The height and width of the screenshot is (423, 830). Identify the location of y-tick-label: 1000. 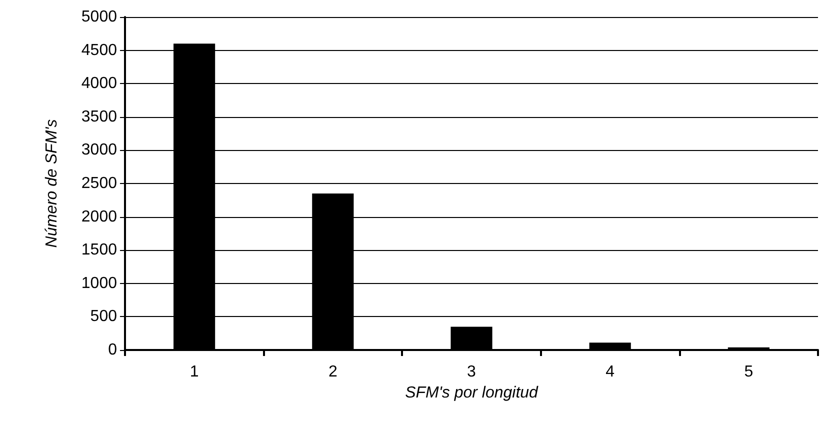
(99, 283).